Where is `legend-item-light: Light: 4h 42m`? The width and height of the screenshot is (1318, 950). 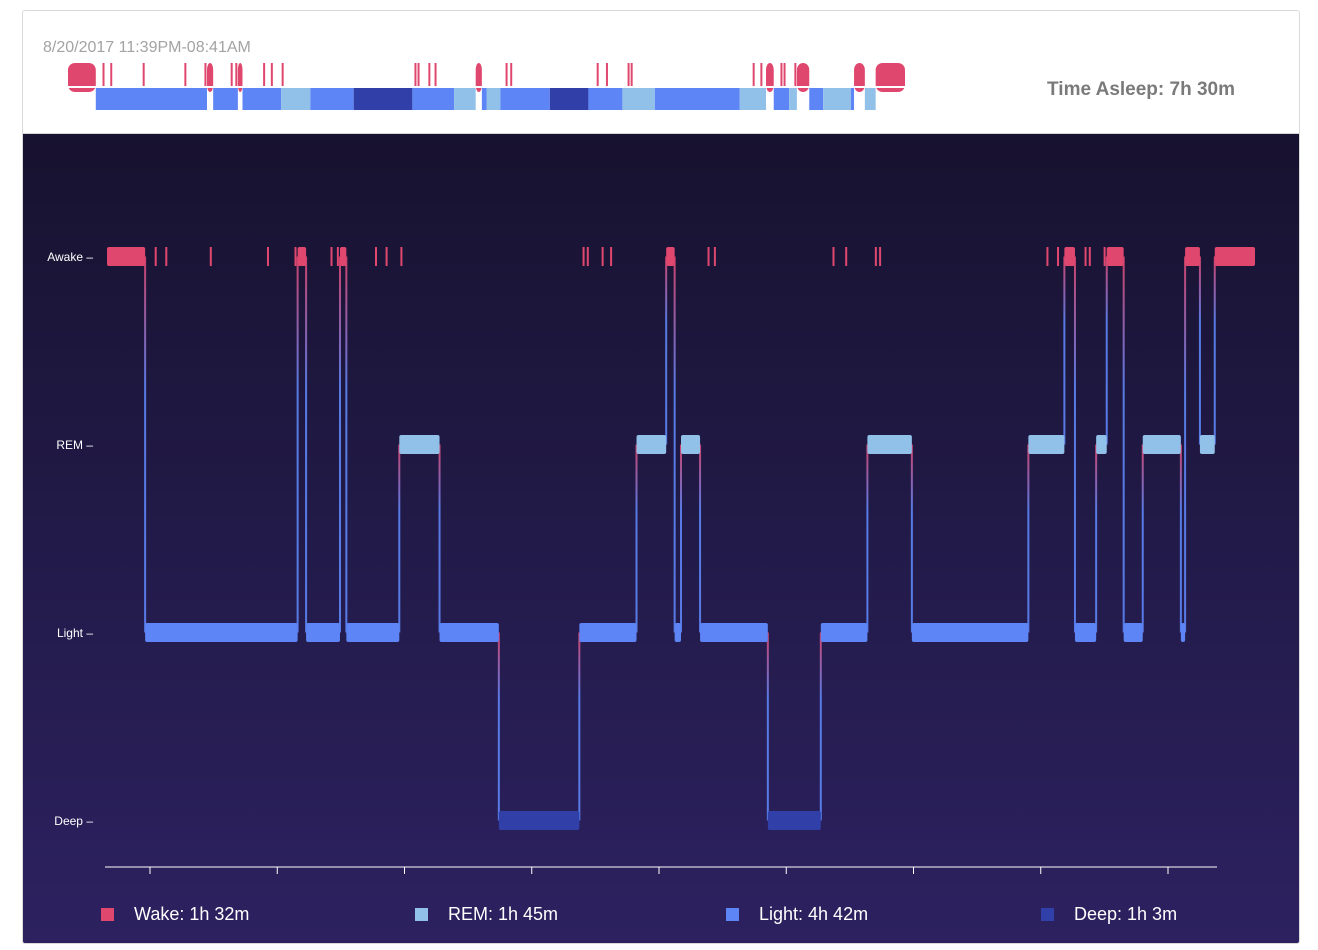
legend-item-light: Light: 4h 42m is located at coordinates (797, 914).